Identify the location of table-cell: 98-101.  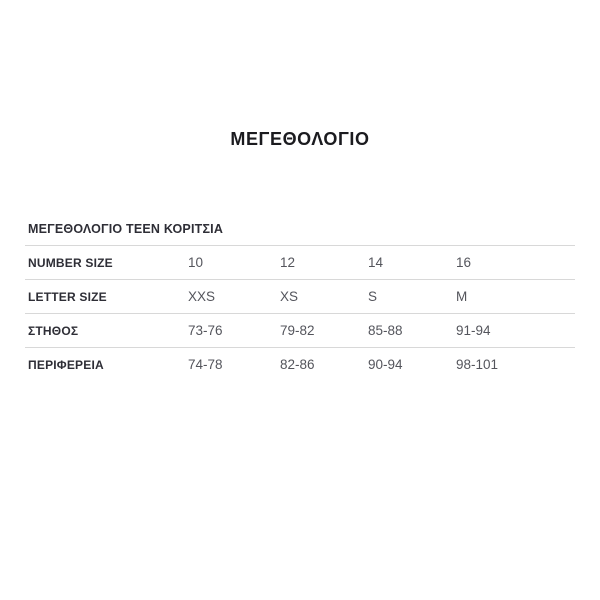
(477, 364).